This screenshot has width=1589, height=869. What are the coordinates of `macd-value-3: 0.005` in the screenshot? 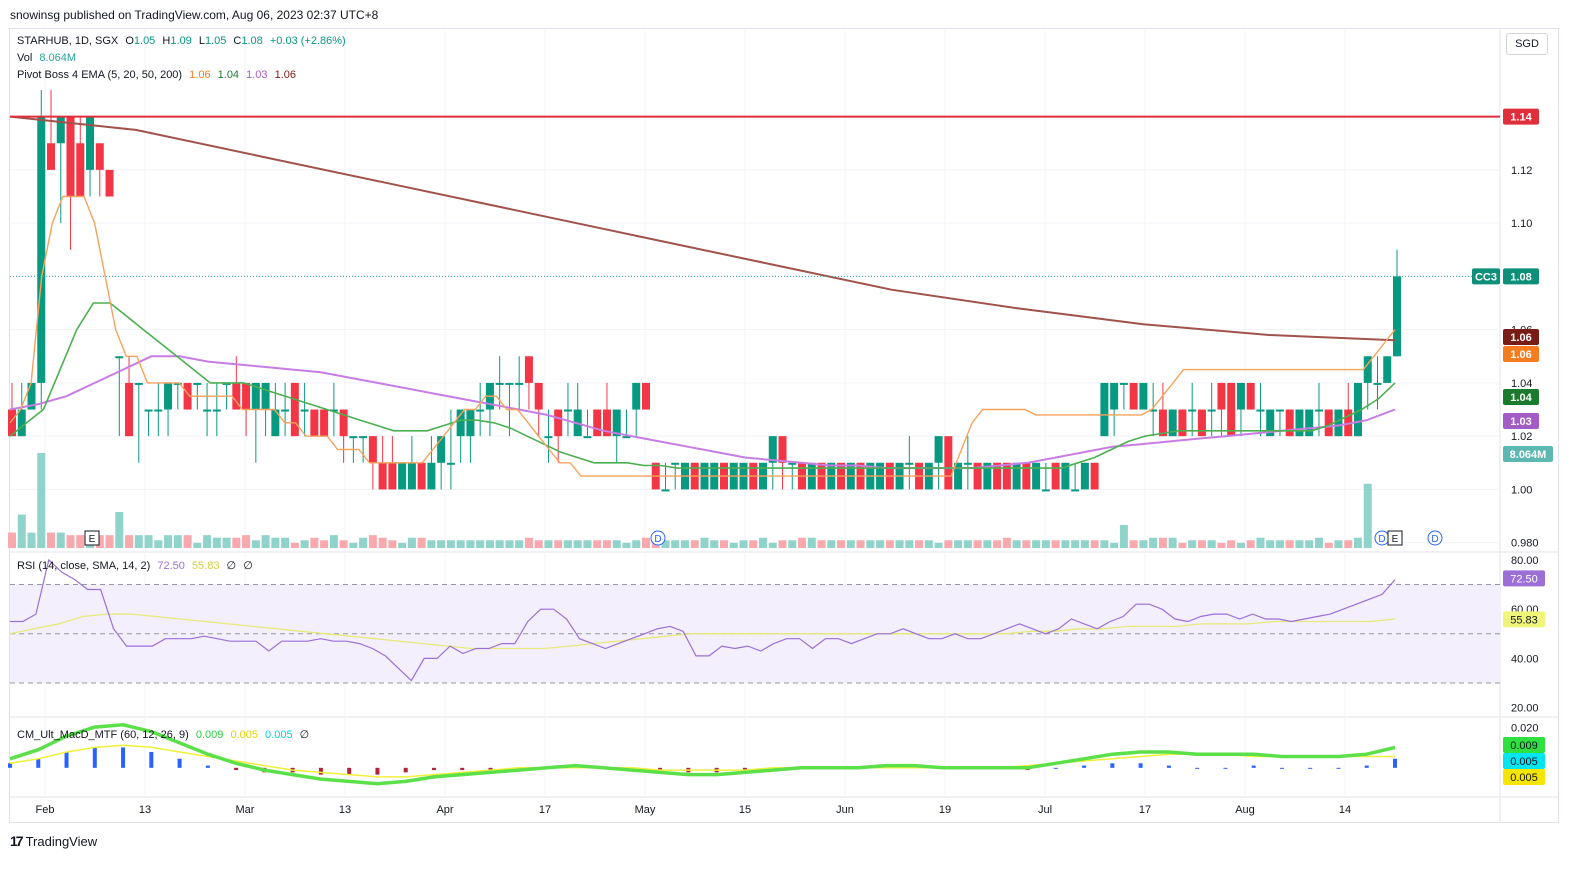 It's located at (279, 735).